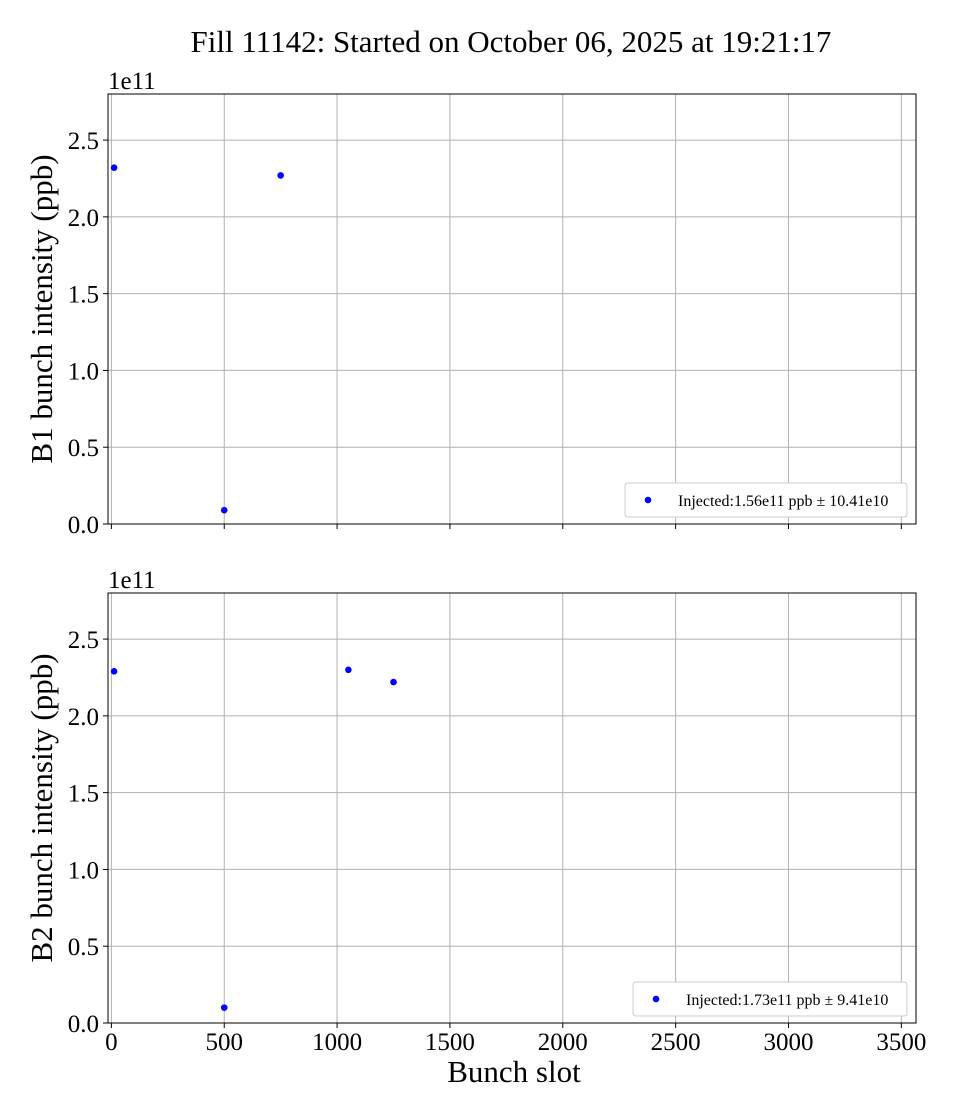 The height and width of the screenshot is (1120, 960). I want to click on b1-y-tick-label: 2.5, so click(83, 141).